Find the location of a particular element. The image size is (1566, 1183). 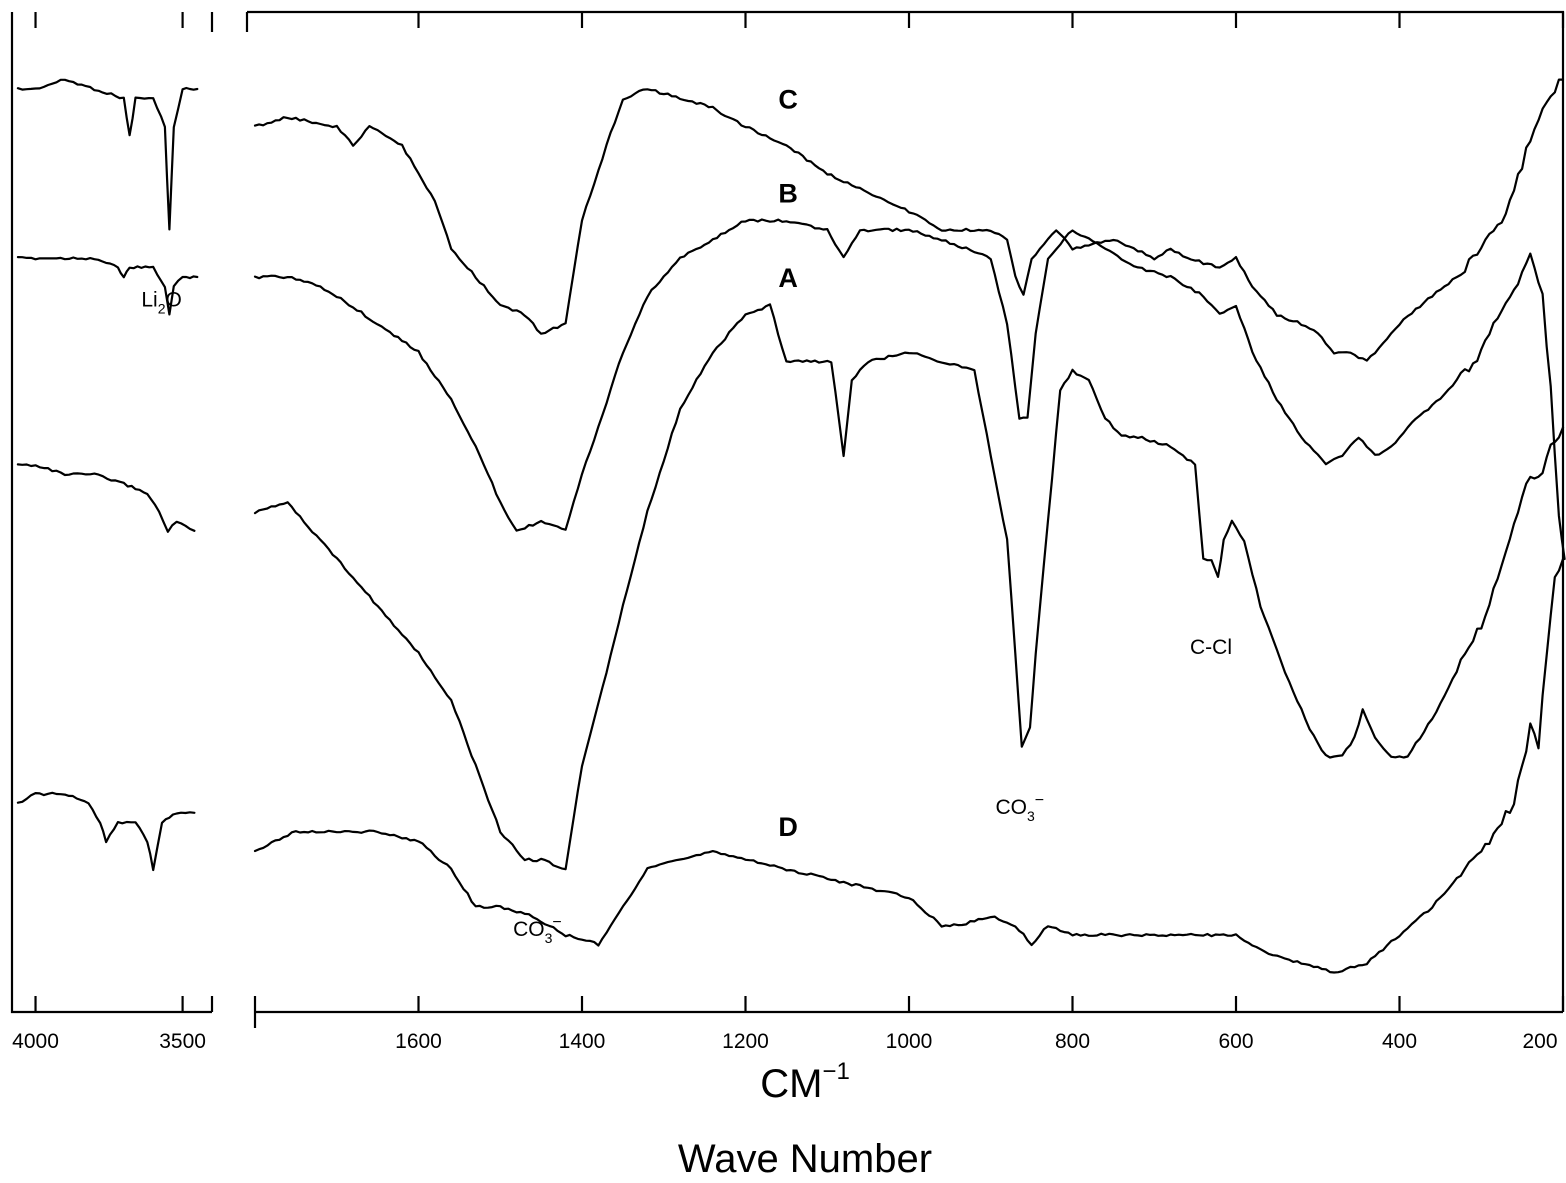

curve-labels: C B A D is located at coordinates (788, 463).